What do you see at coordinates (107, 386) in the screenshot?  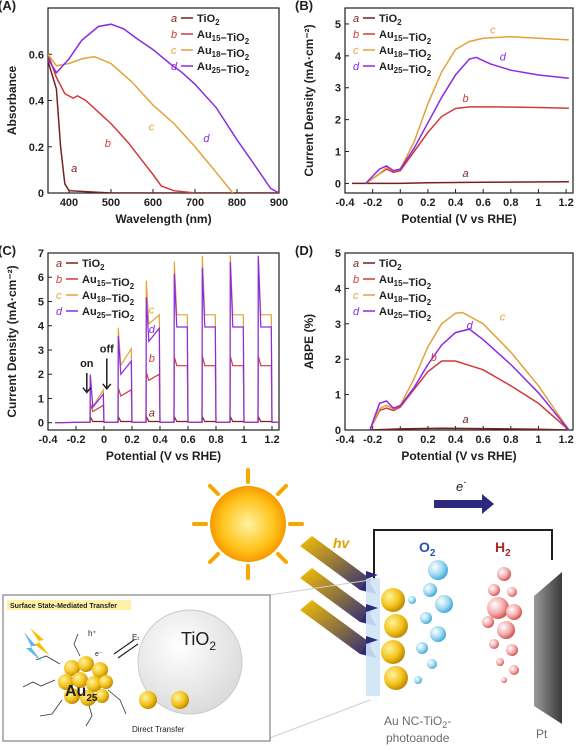 I see `arrowhead-off` at bounding box center [107, 386].